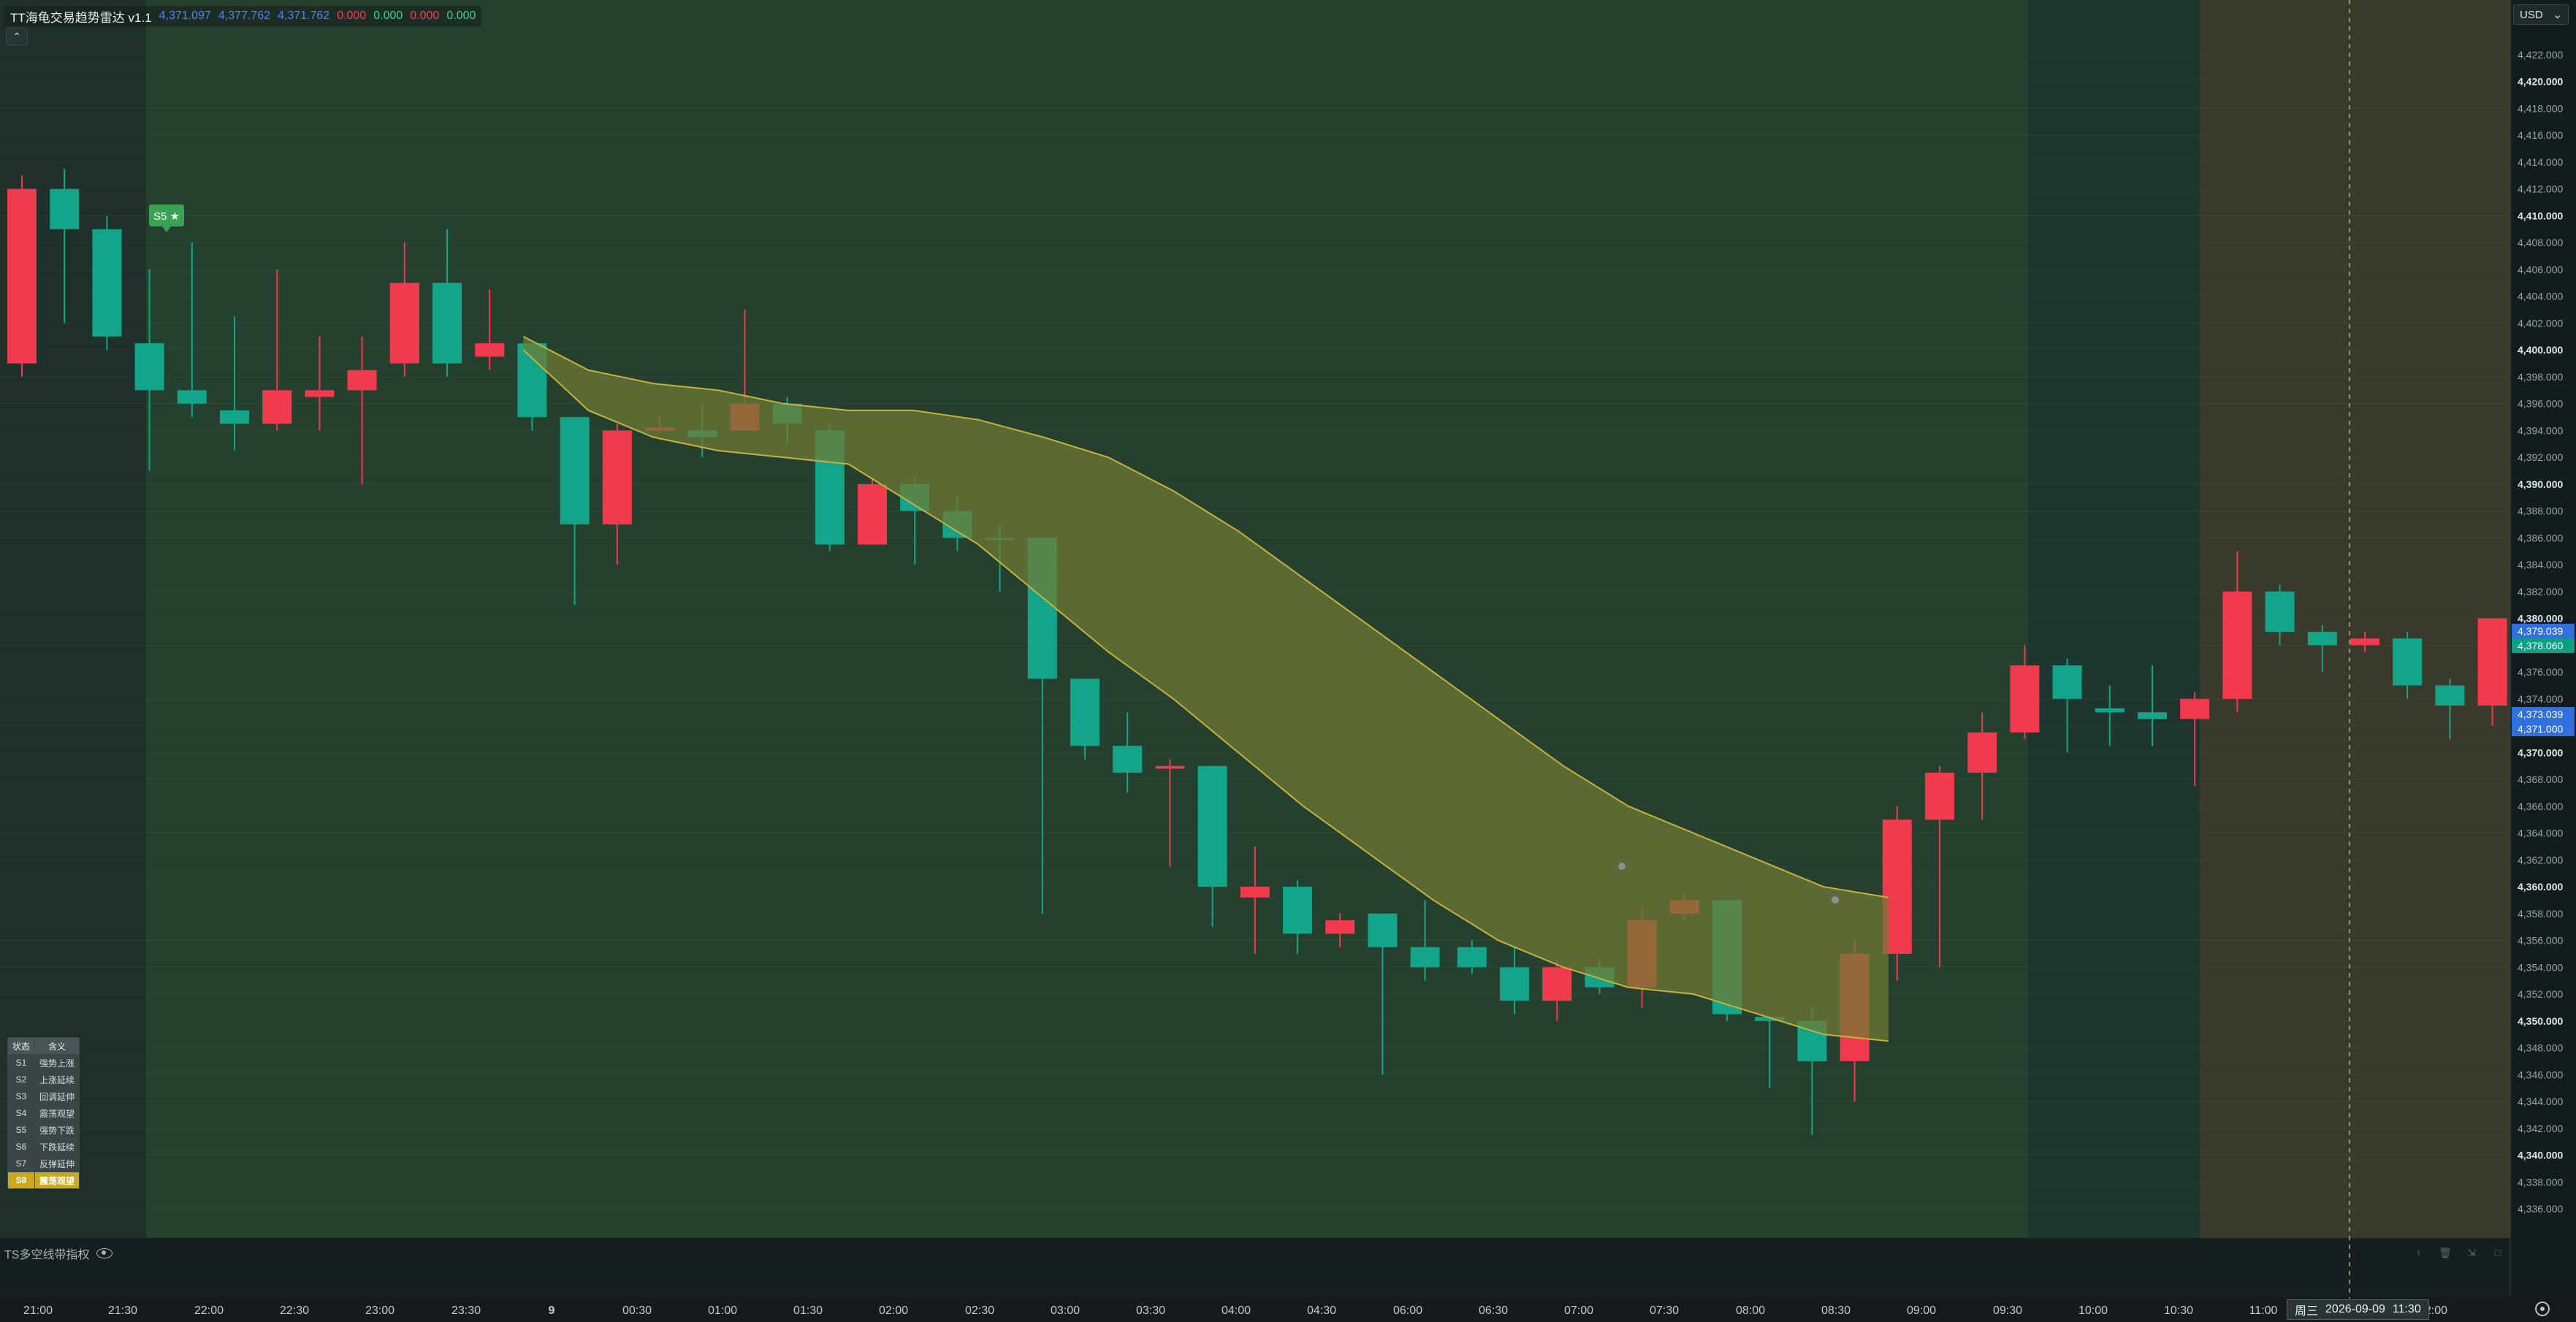 This screenshot has height=1322, width=2576. What do you see at coordinates (552, 1311) in the screenshot?
I see `time-tick-label: 9` at bounding box center [552, 1311].